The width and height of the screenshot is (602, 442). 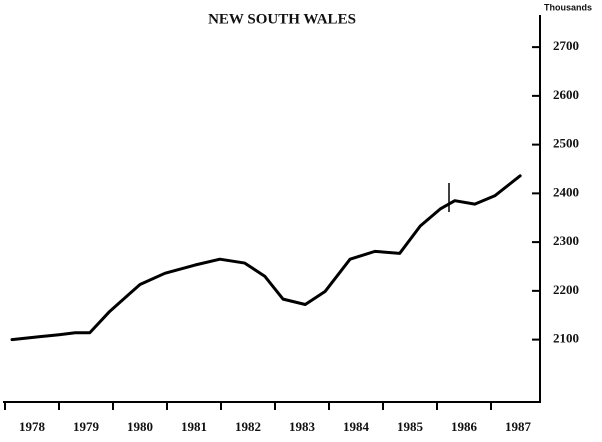 What do you see at coordinates (566, 289) in the screenshot?
I see `y-tick-label: 2200` at bounding box center [566, 289].